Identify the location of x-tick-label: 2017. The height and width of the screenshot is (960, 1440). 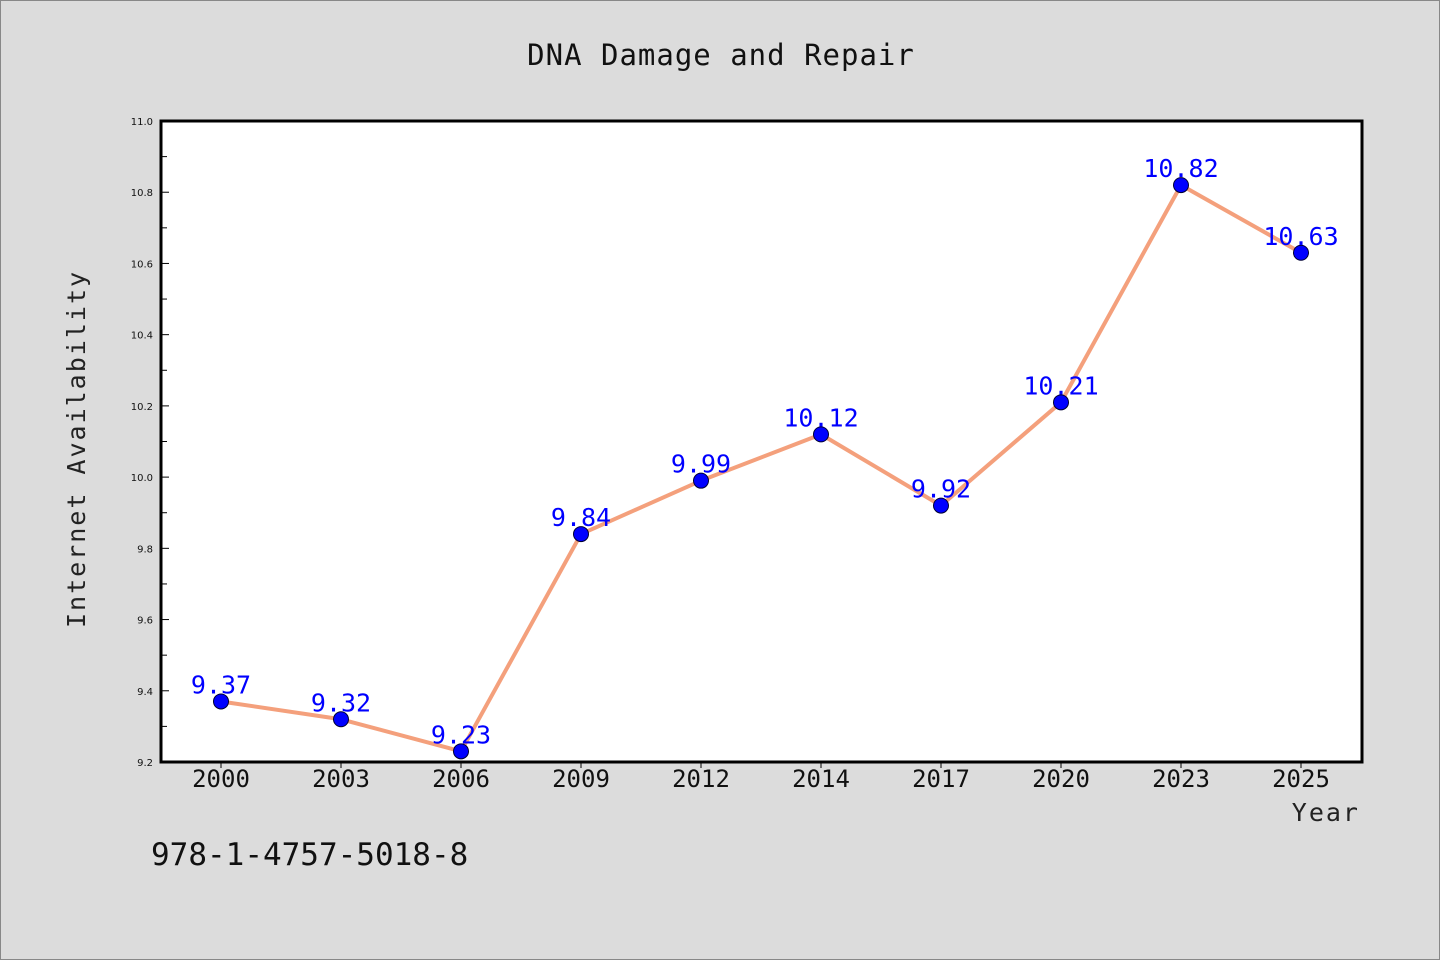
(941, 779).